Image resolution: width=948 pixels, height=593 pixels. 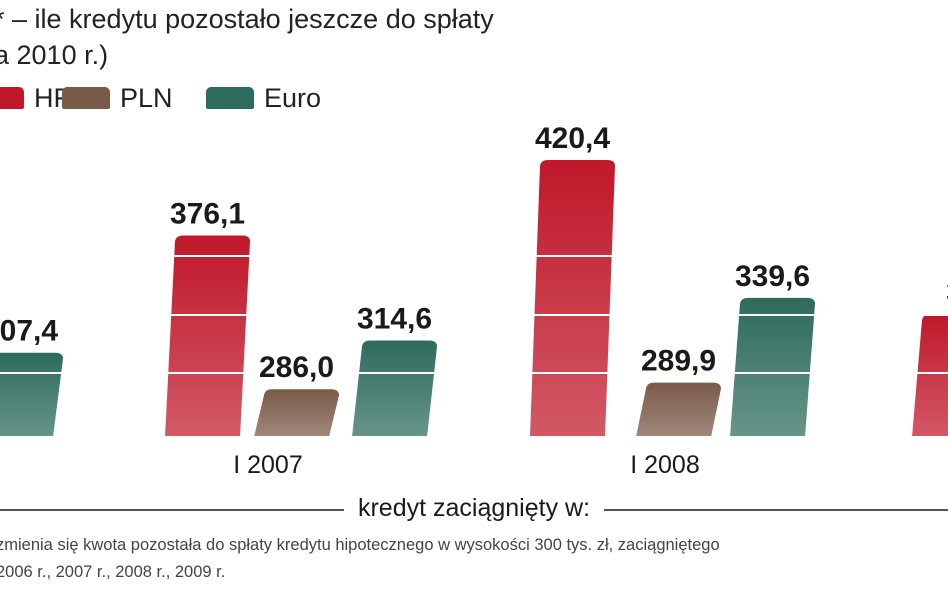 I want to click on legend-label-euro: Euro, so click(x=293, y=97).